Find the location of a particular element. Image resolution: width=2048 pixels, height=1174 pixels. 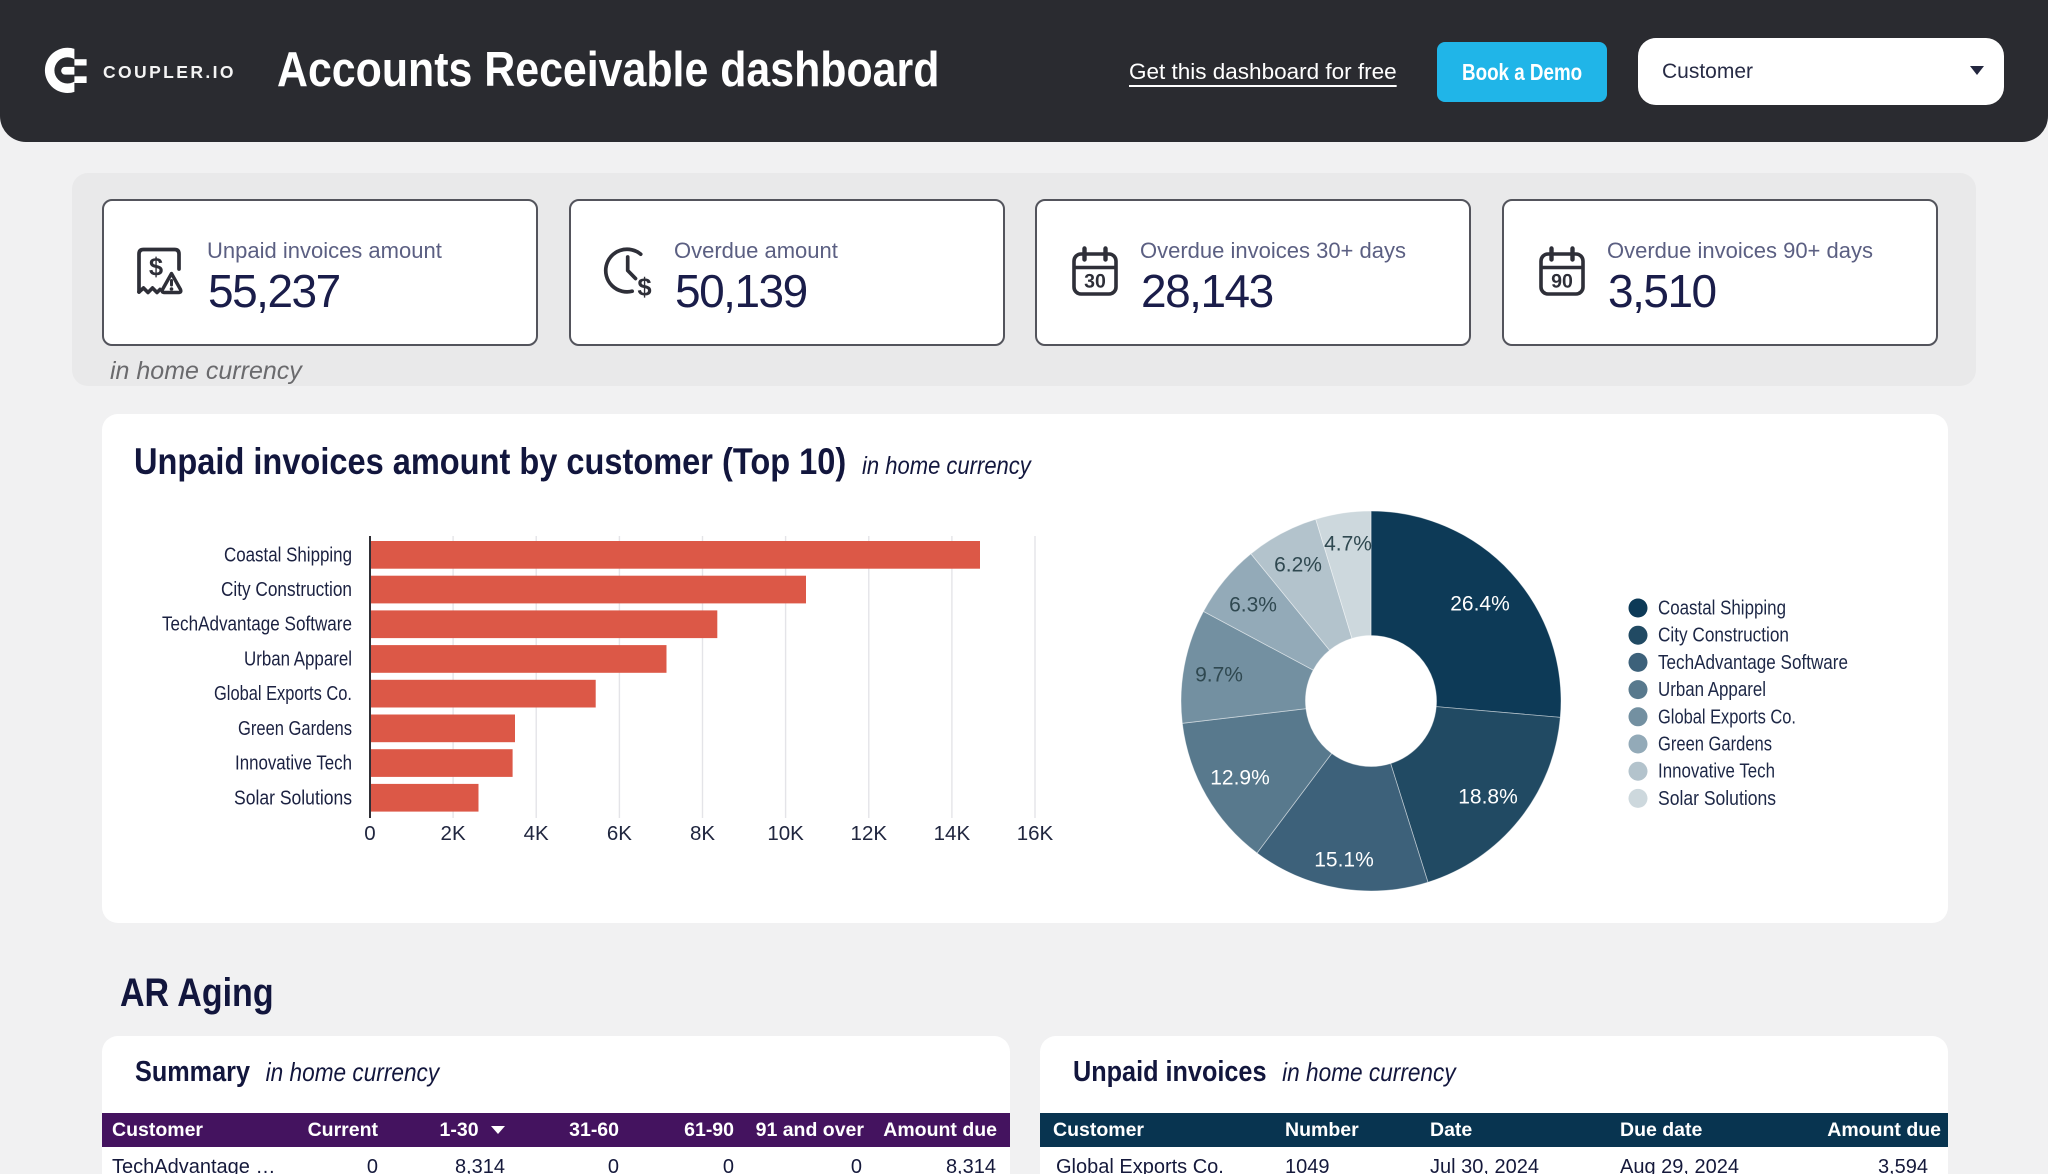

svg-text: 4K is located at coordinates (536, 833).